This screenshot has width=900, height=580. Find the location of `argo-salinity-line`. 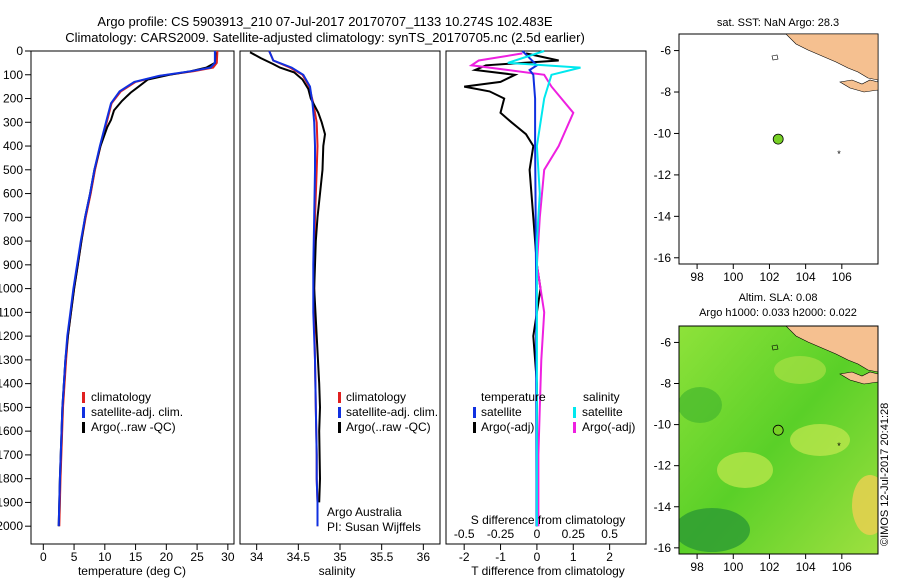

argo-salinity-line is located at coordinates (288, 277).